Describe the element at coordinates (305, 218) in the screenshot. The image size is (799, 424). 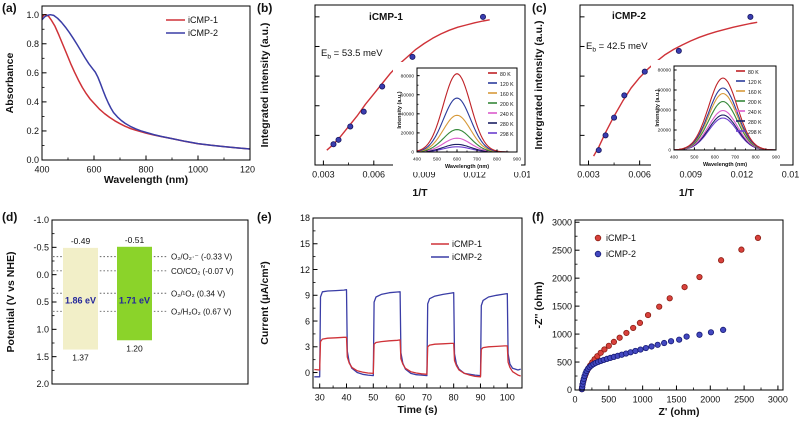
I see `y-tick-label: 18` at that location.